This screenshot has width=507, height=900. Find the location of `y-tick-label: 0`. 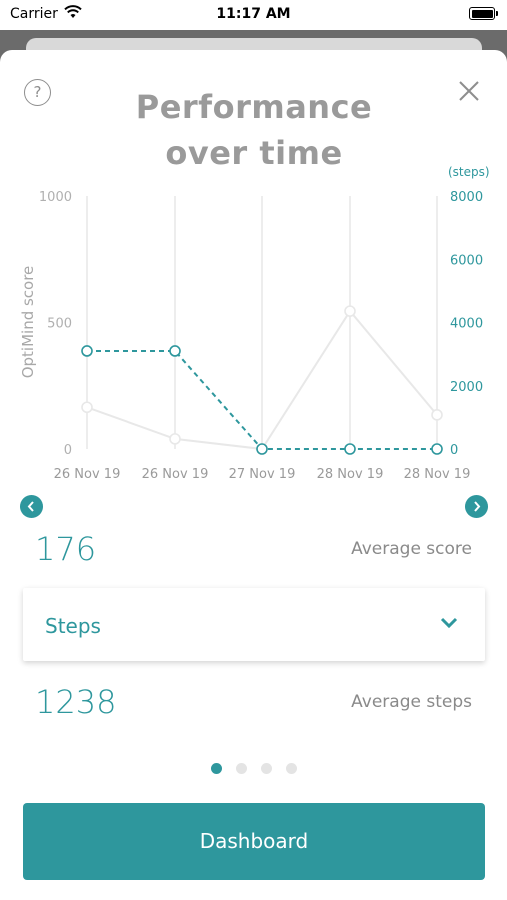

y-tick-label: 0 is located at coordinates (68, 450).